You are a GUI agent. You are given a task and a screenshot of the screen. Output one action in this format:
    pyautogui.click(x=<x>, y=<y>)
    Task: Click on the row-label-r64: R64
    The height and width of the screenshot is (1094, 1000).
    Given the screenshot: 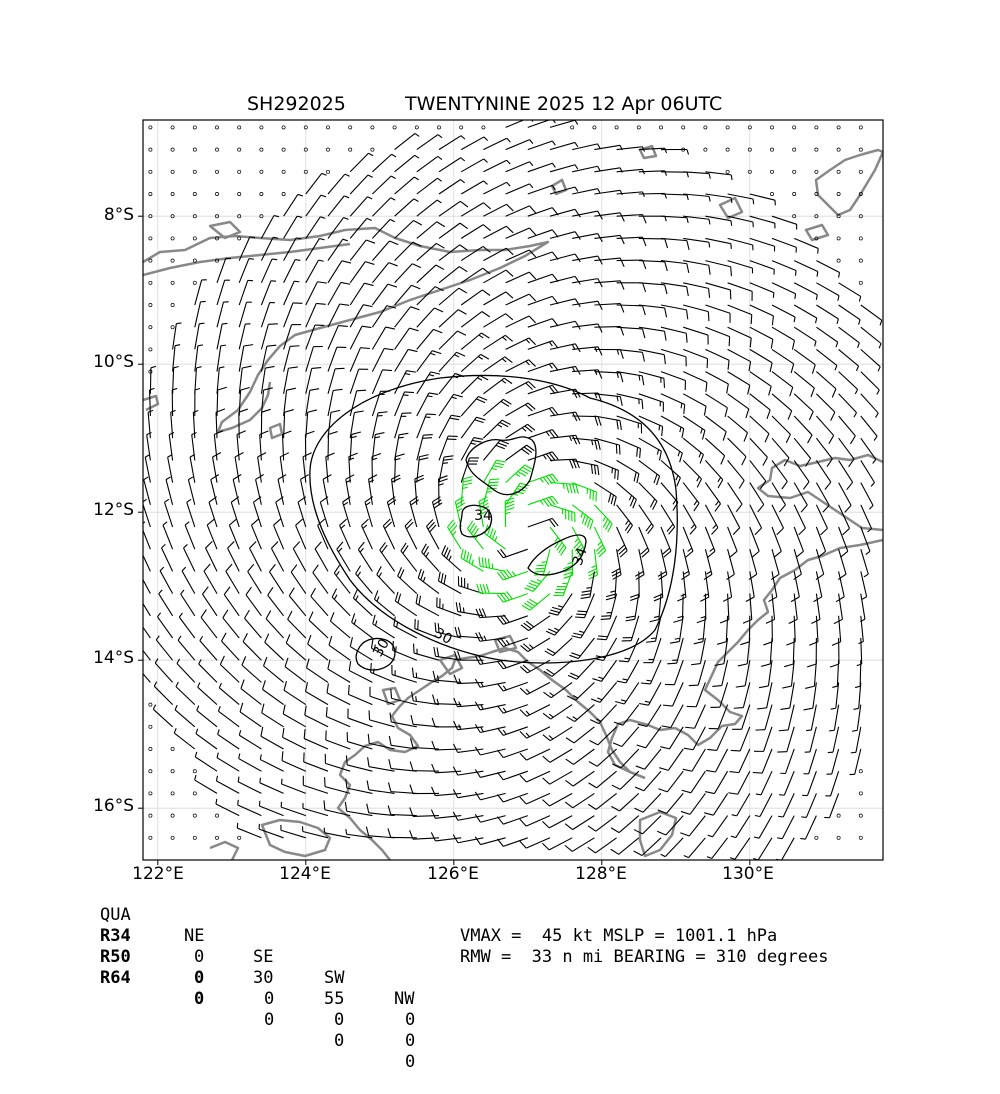 What is the action you would take?
    pyautogui.click(x=115, y=978)
    